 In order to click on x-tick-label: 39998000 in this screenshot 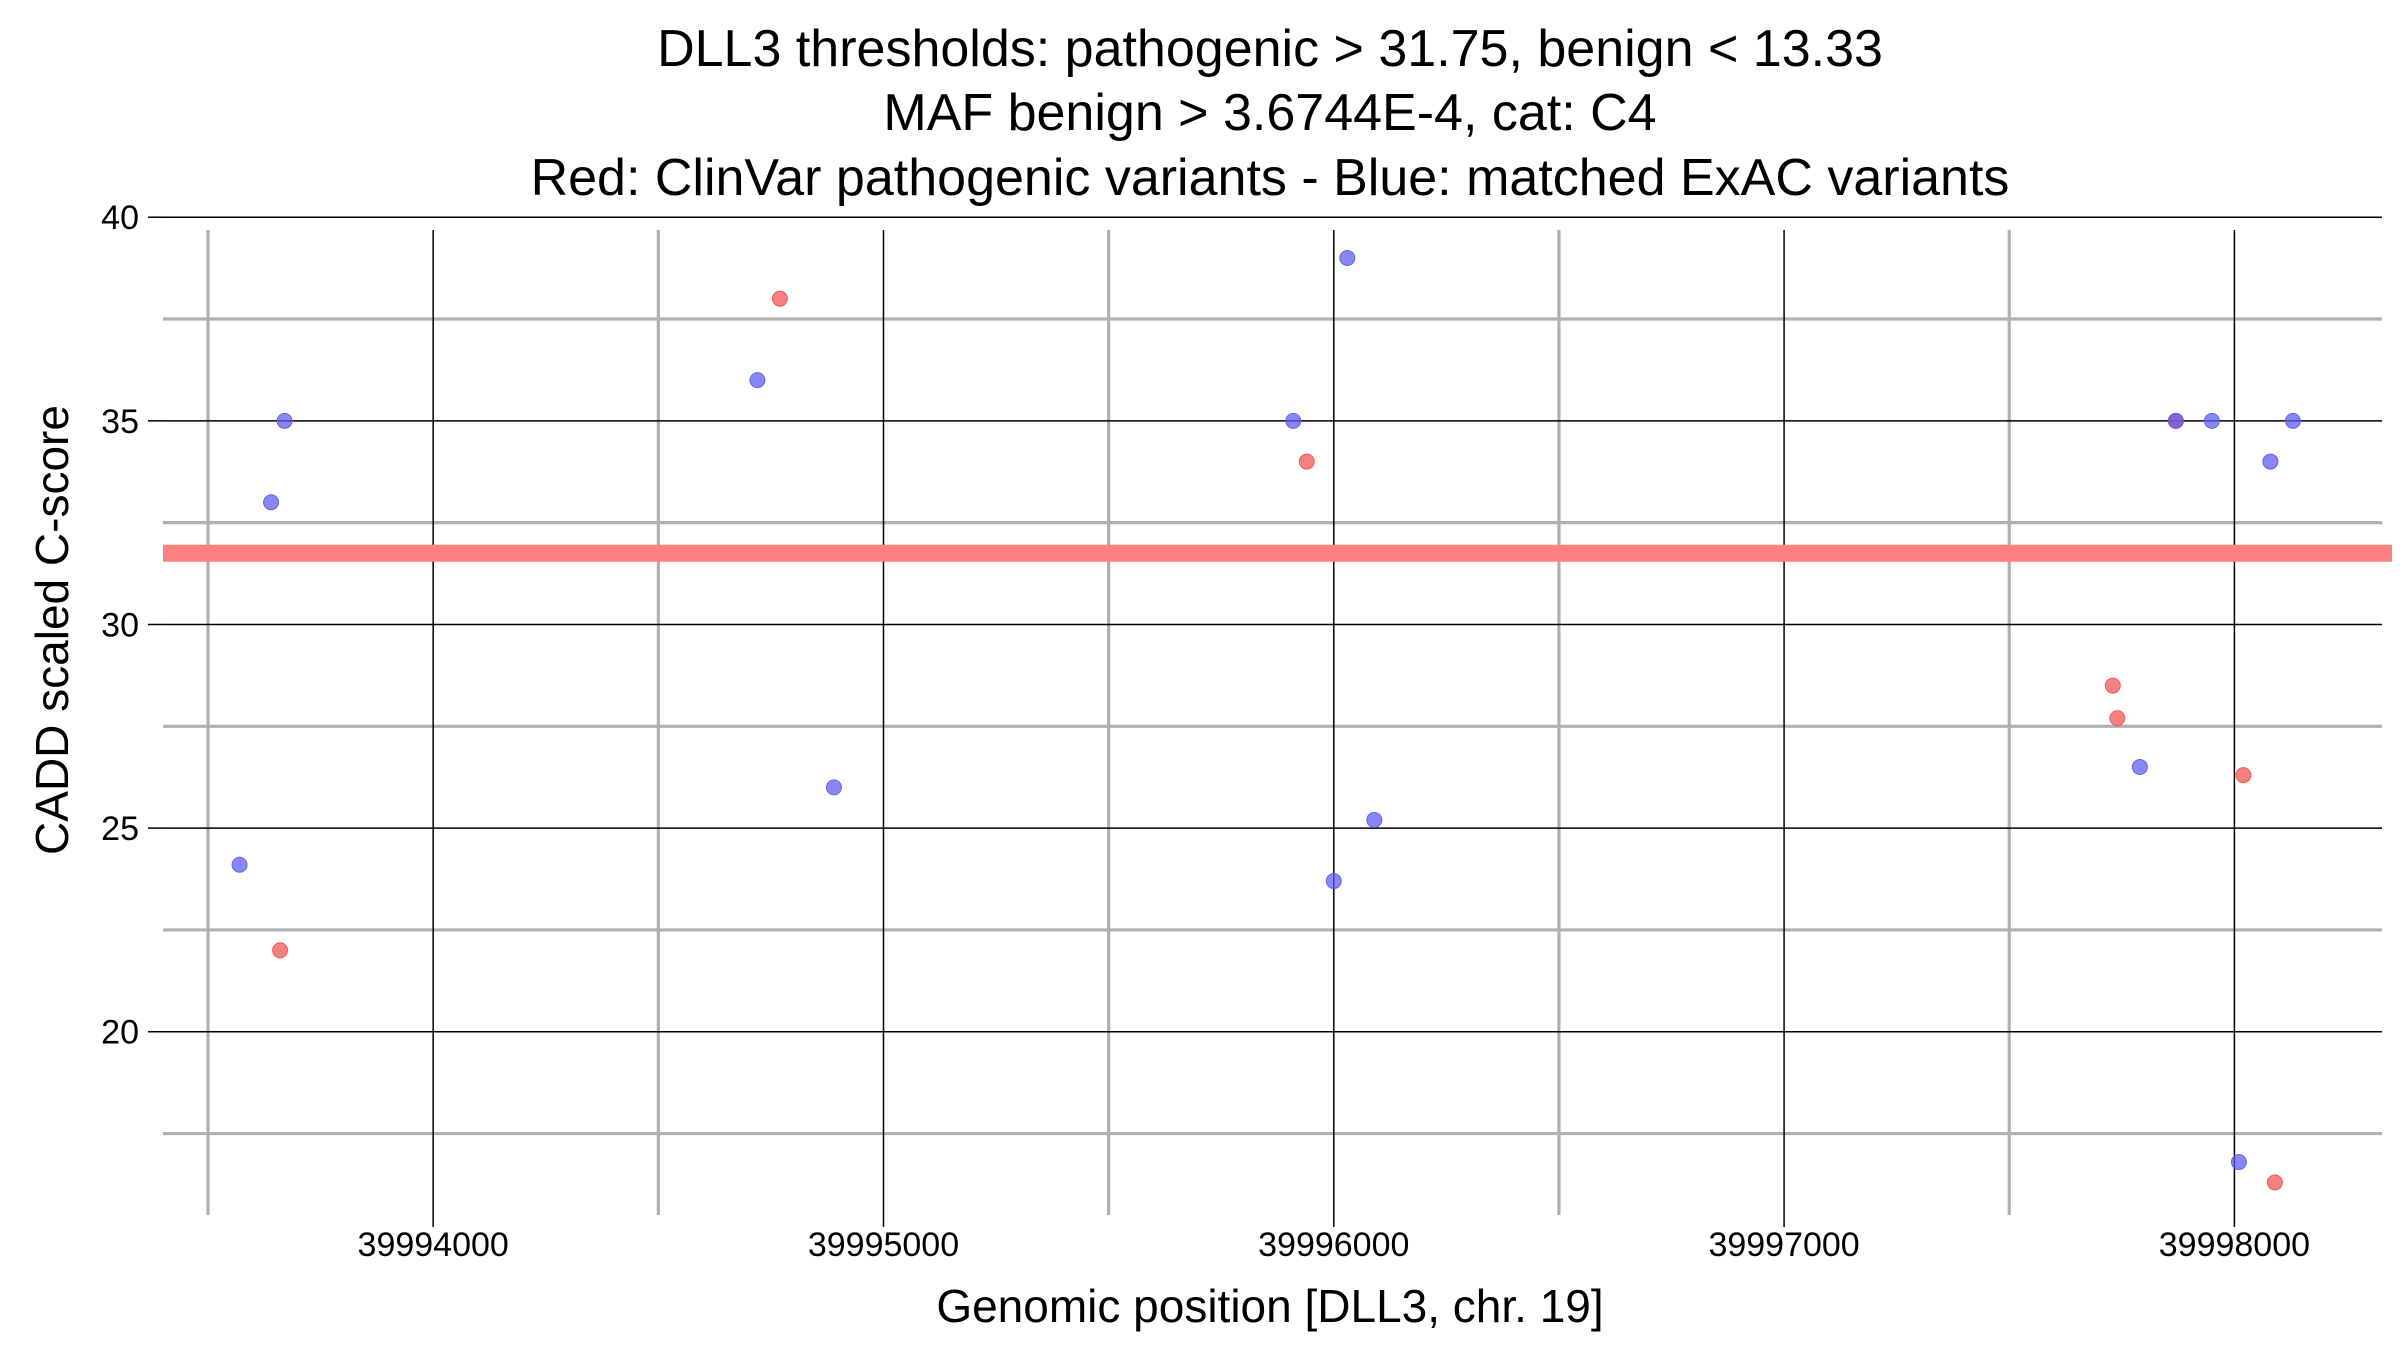, I will do `click(2234, 1245)`.